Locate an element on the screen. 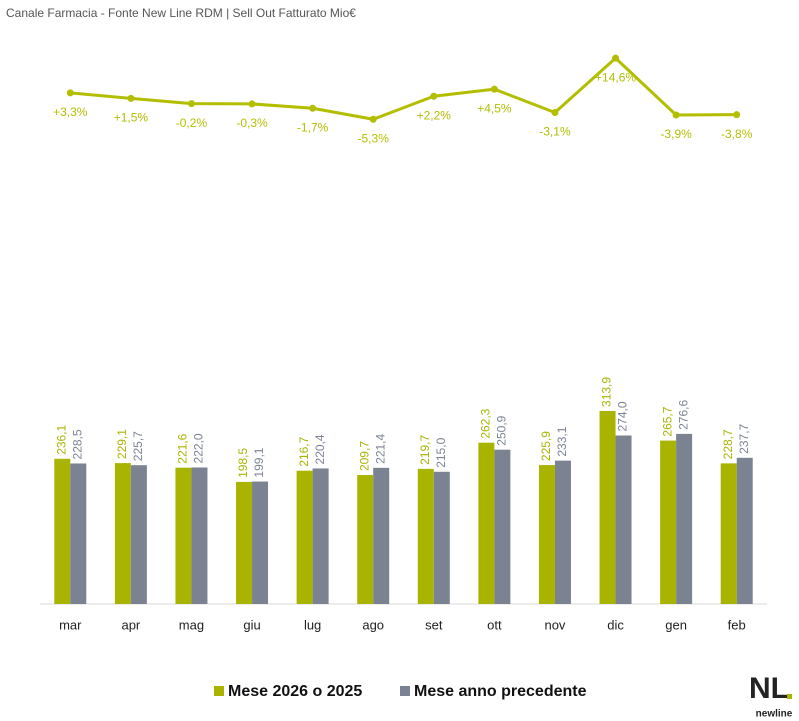 This screenshot has width=799, height=721. growth-label: -1,7% is located at coordinates (313, 127).